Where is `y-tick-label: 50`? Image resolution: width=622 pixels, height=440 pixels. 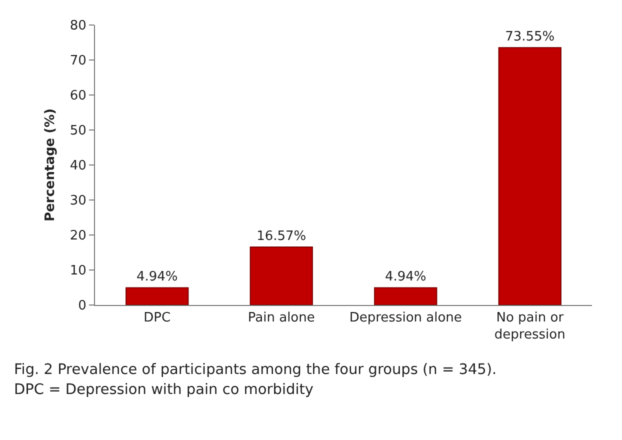 y-tick-label: 50 is located at coordinates (78, 131).